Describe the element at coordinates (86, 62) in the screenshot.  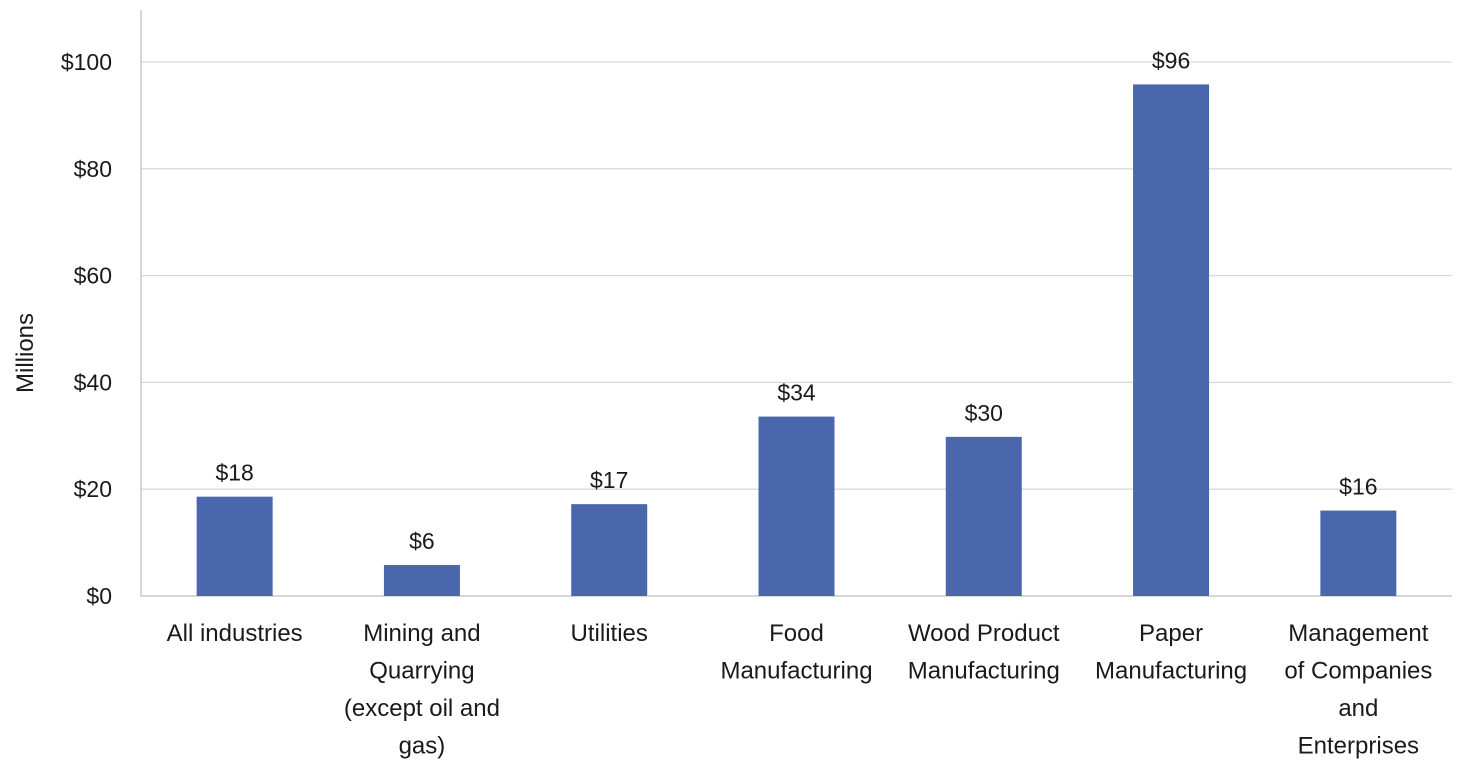
I see `y-tick-label: $100` at that location.